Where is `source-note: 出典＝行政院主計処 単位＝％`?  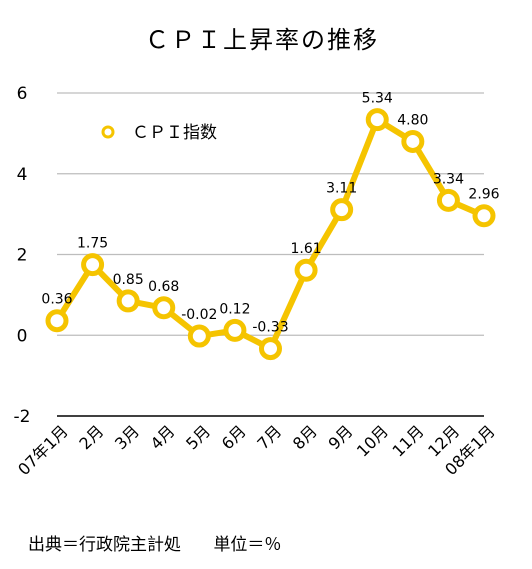 source-note: 出典＝行政院主計処 単位＝％ is located at coordinates (154, 542).